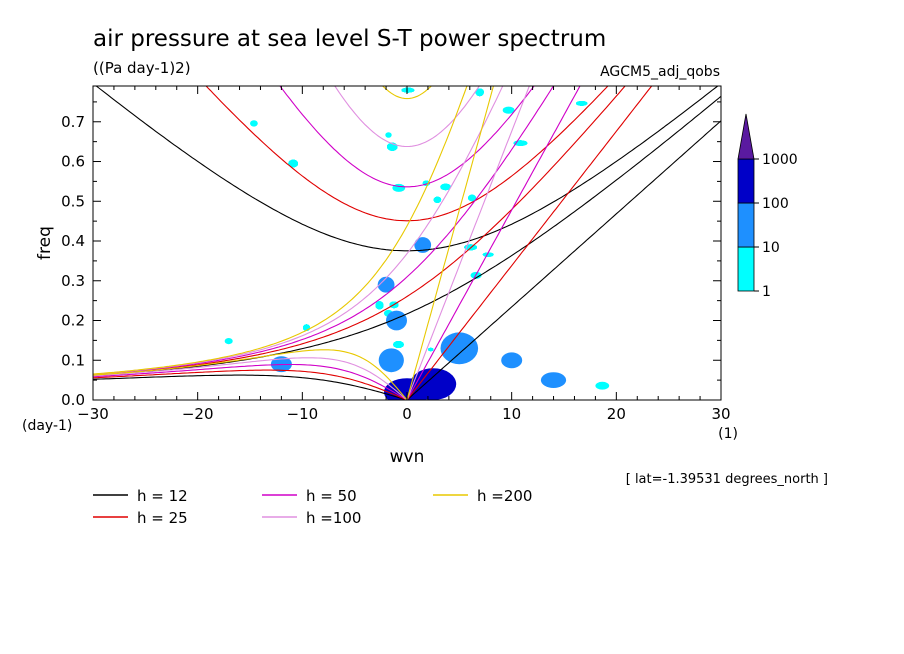 Image resolution: width=904 pixels, height=654 pixels. I want to click on x-axis-label: wvn, so click(407, 457).